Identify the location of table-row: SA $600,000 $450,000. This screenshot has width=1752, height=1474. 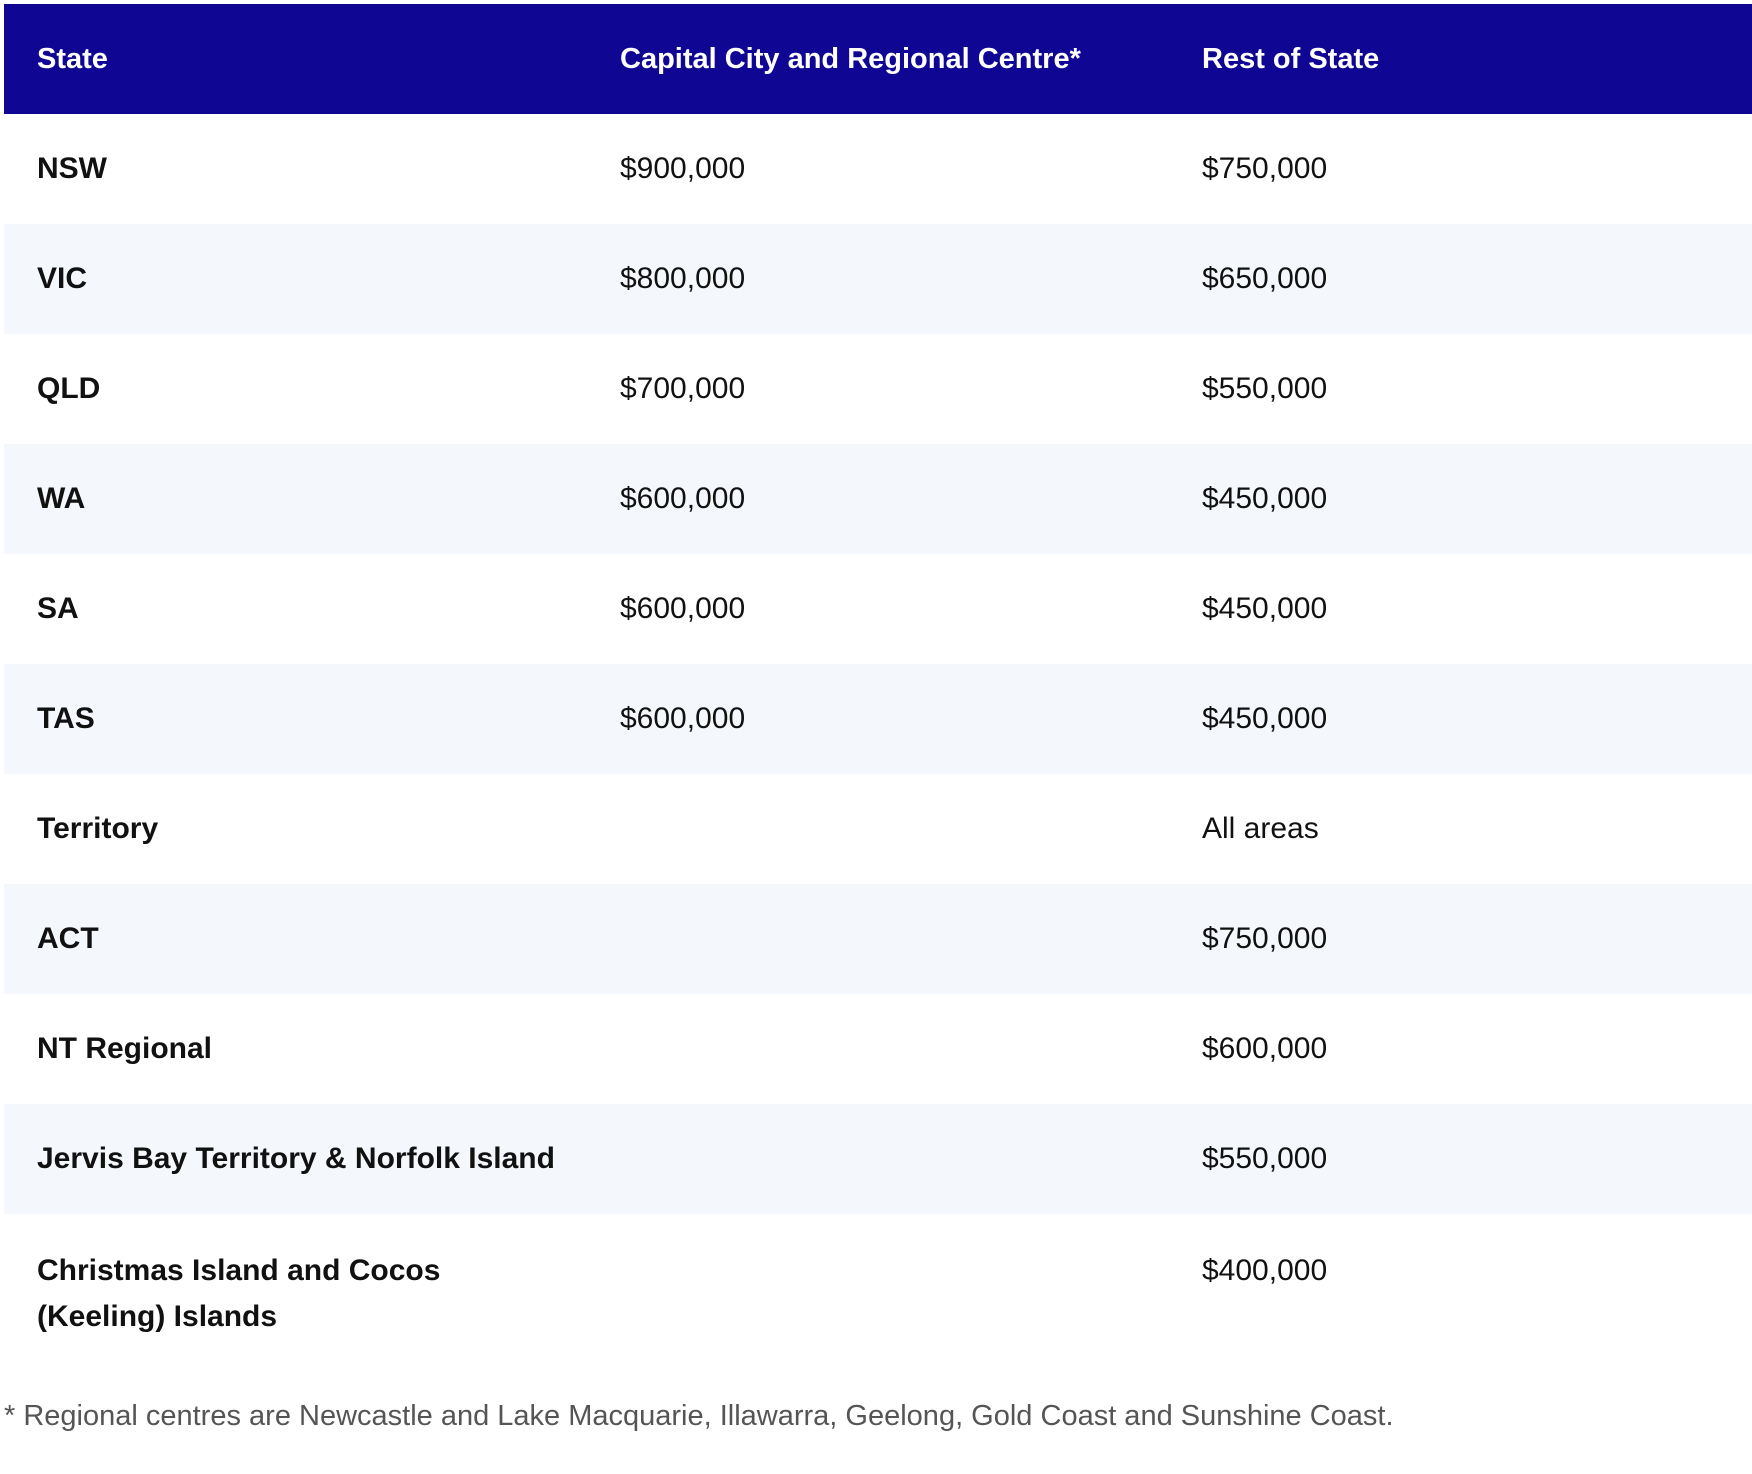
(878, 609).